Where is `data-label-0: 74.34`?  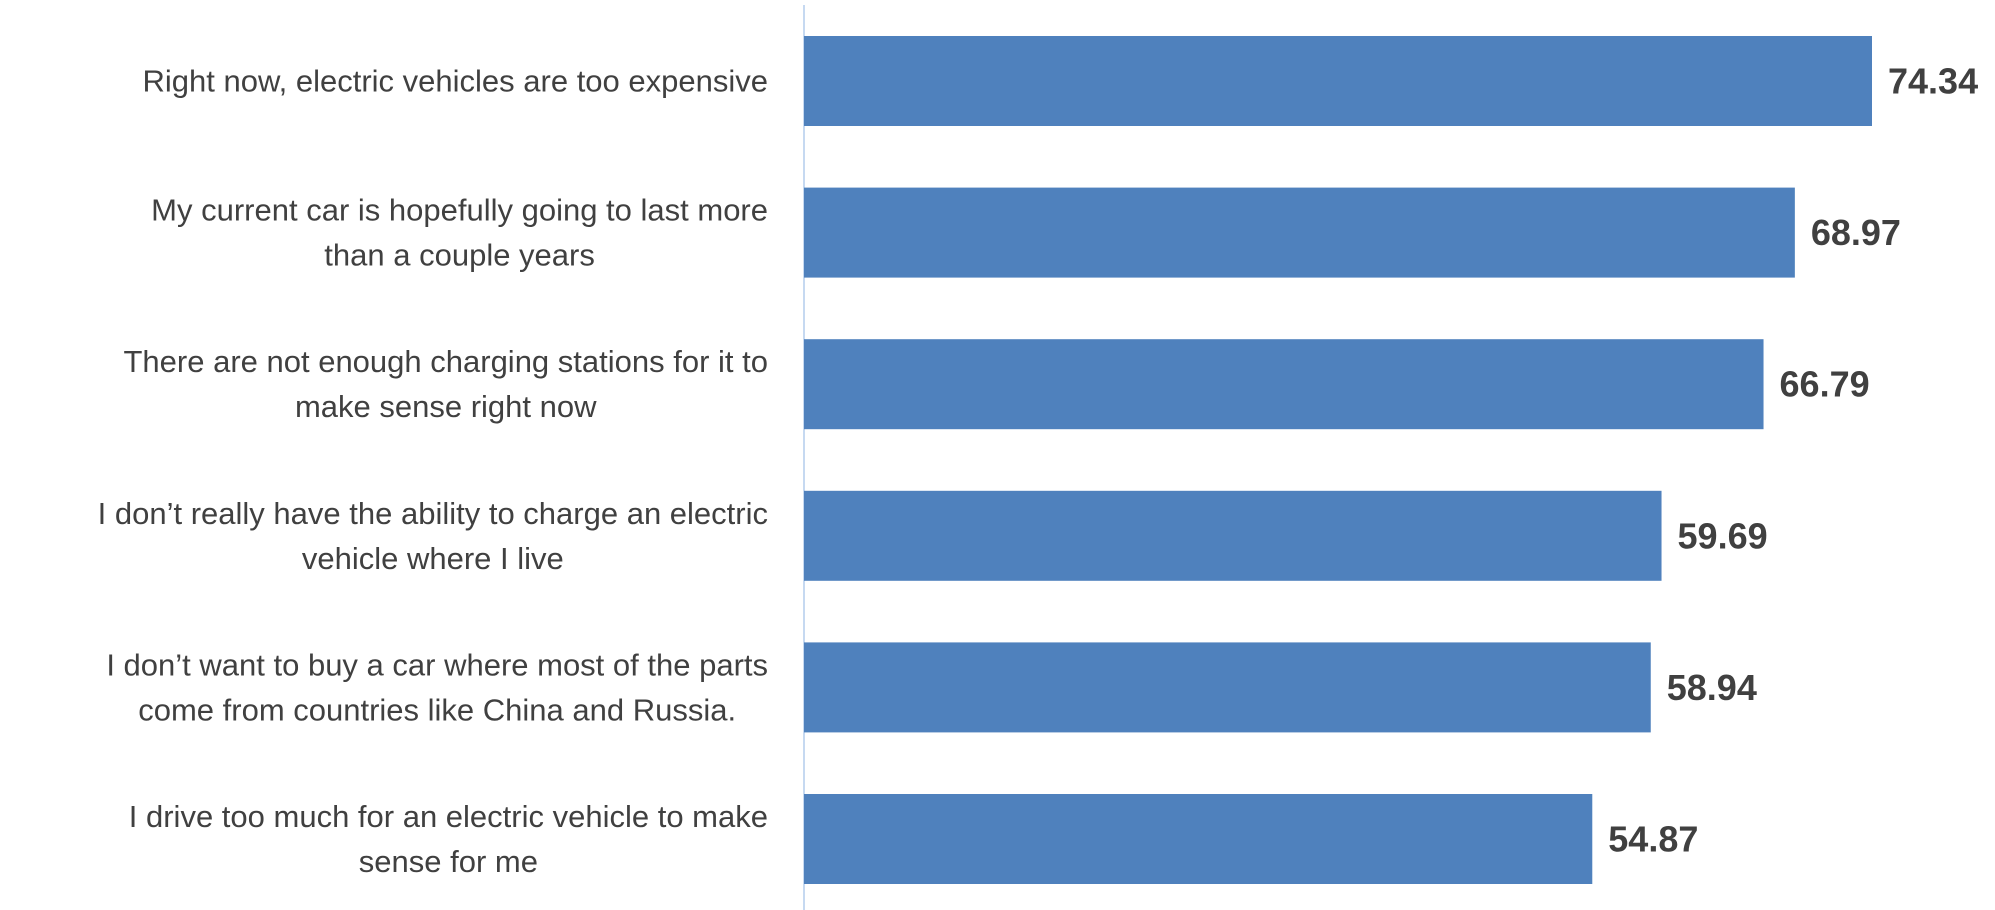 data-label-0: 74.34 is located at coordinates (1933, 81).